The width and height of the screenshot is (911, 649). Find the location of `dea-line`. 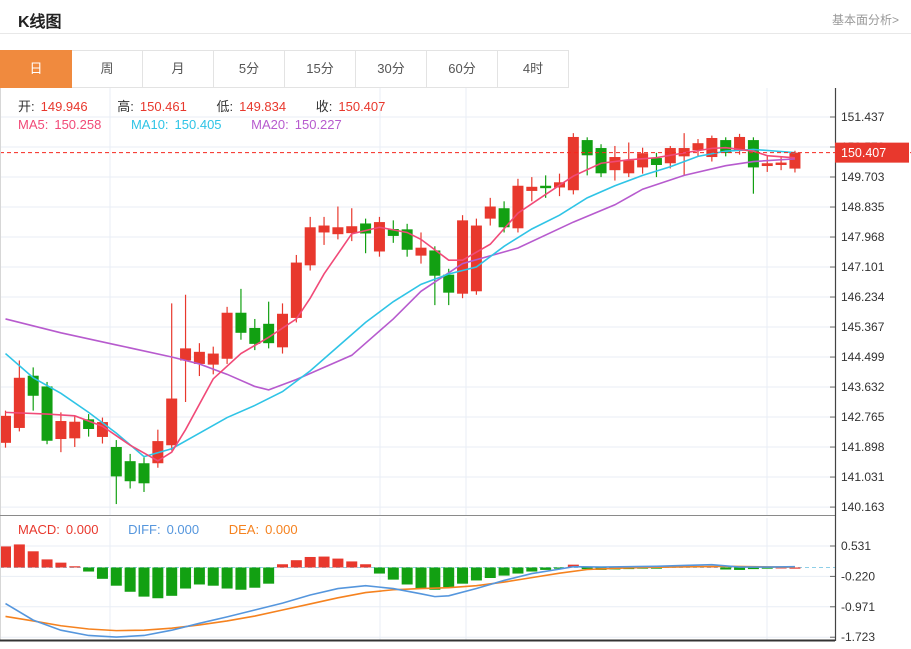

dea-line is located at coordinates (400, 598).